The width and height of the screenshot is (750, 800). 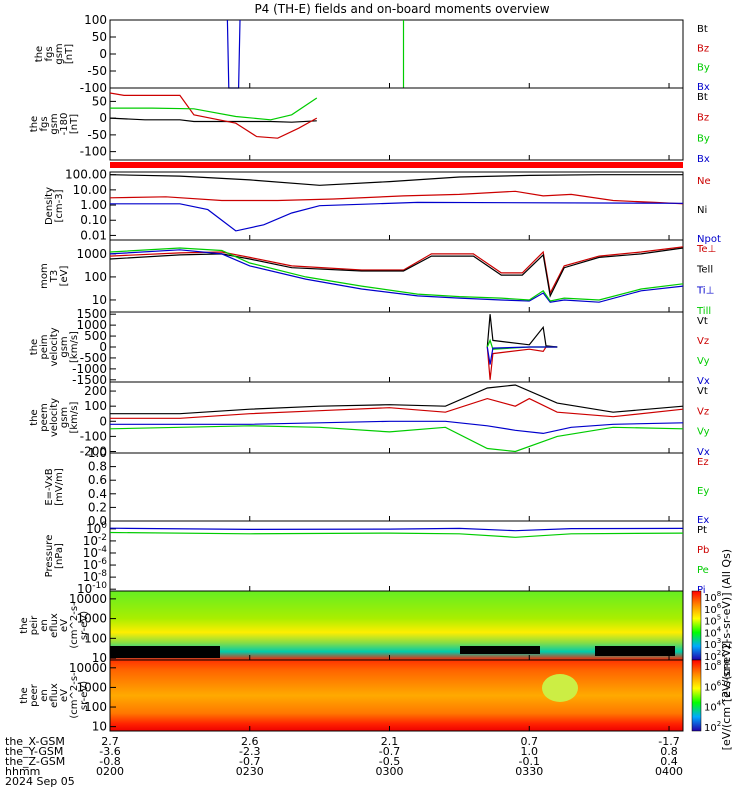 What do you see at coordinates (97, 467) in the screenshot?
I see `y-tick-label: 0.8` at bounding box center [97, 467].